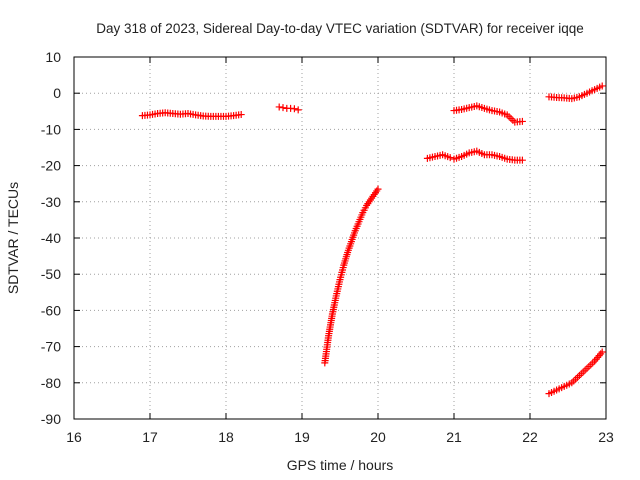 This screenshot has height=480, width=640. I want to click on x-tick-label: 23, so click(606, 437).